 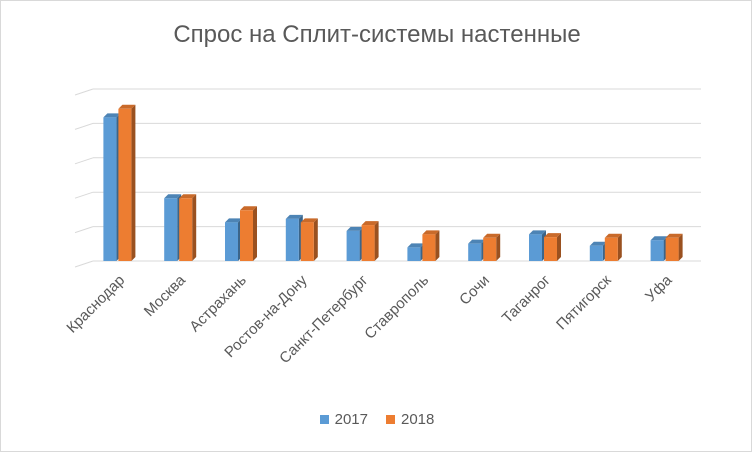 I want to click on legend-label-2018: 2018, so click(x=418, y=419).